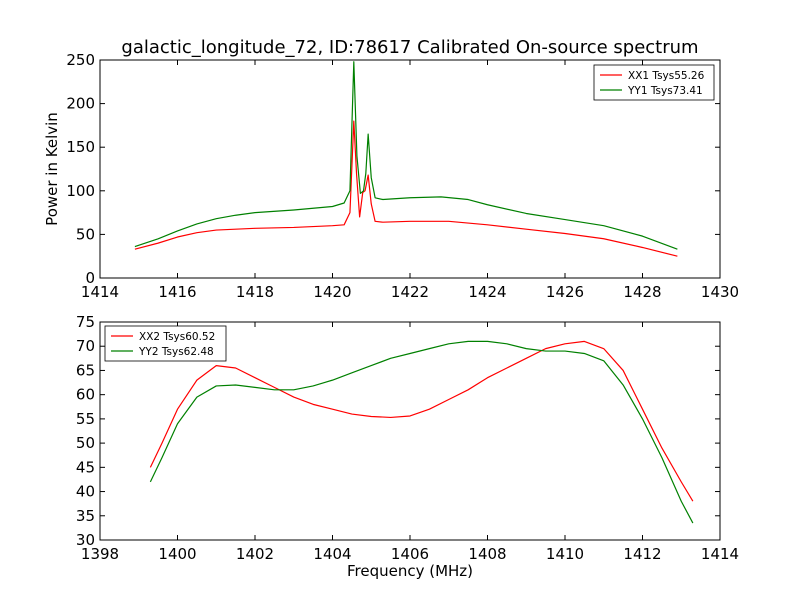 Image resolution: width=800 pixels, height=600 pixels. What do you see at coordinates (332, 554) in the screenshot?
I see `x-tick-label-2-4: 1404` at bounding box center [332, 554].